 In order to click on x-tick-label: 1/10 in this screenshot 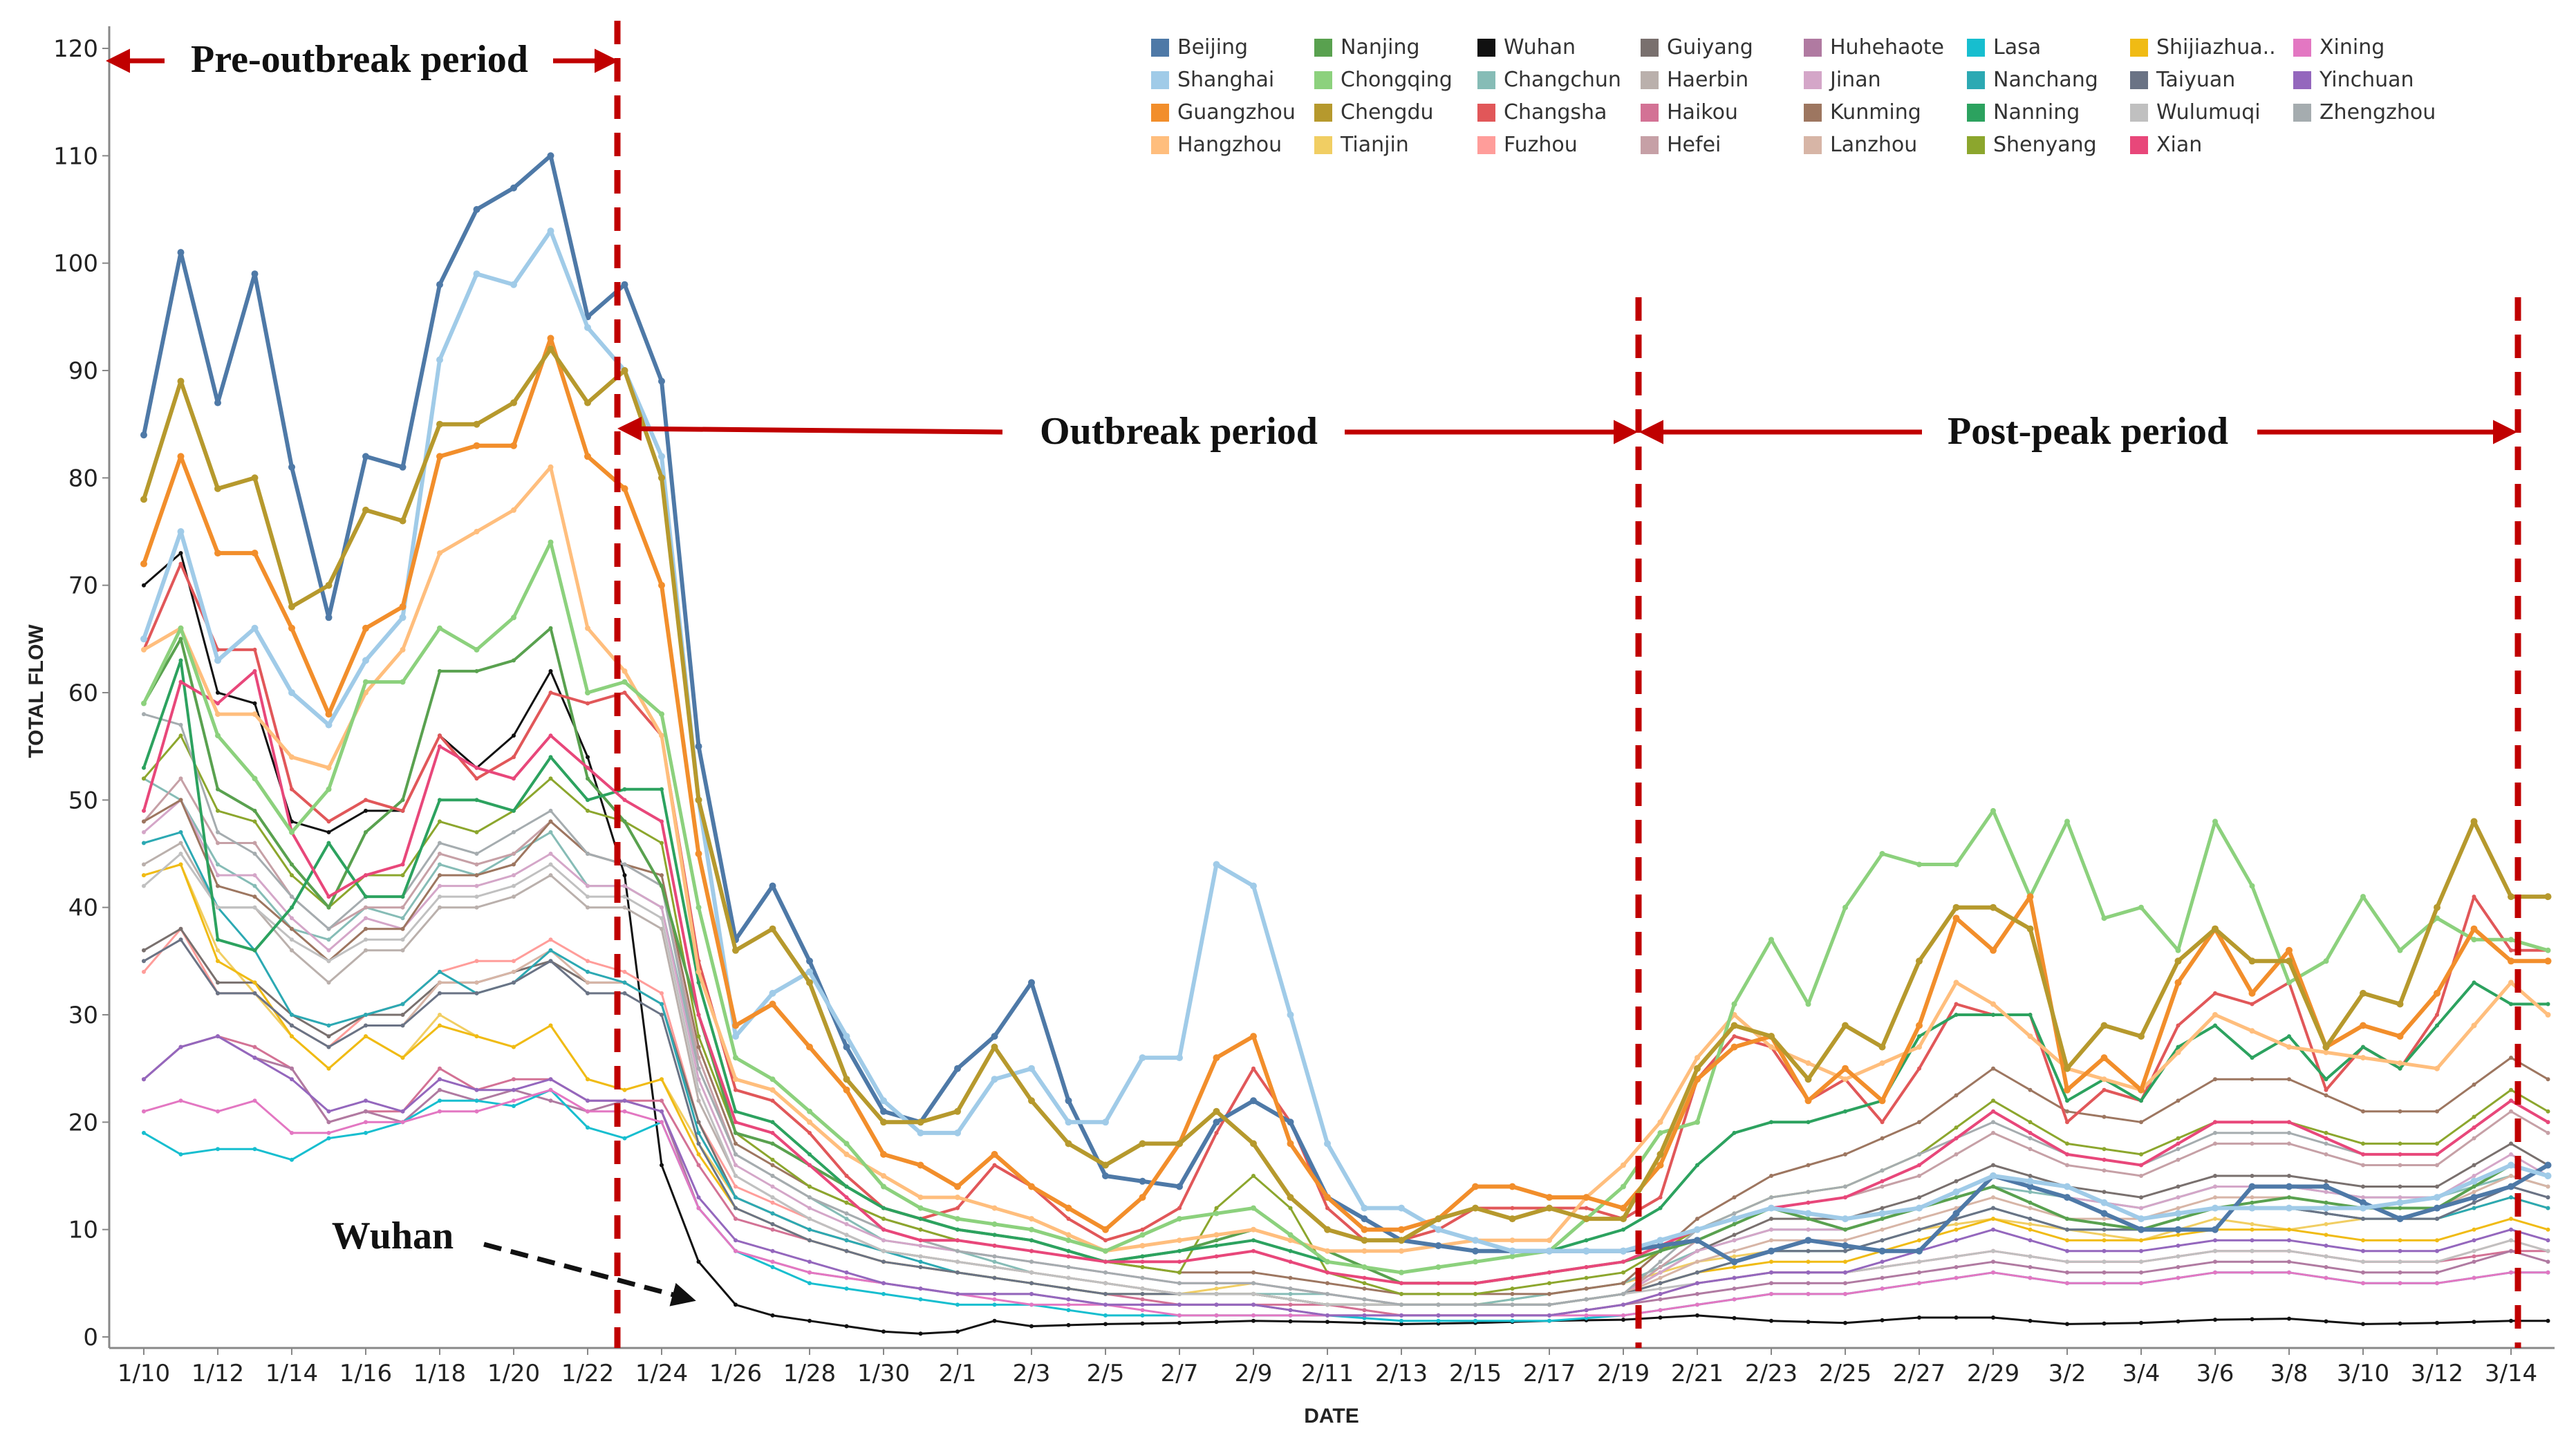, I will do `click(144, 1373)`.